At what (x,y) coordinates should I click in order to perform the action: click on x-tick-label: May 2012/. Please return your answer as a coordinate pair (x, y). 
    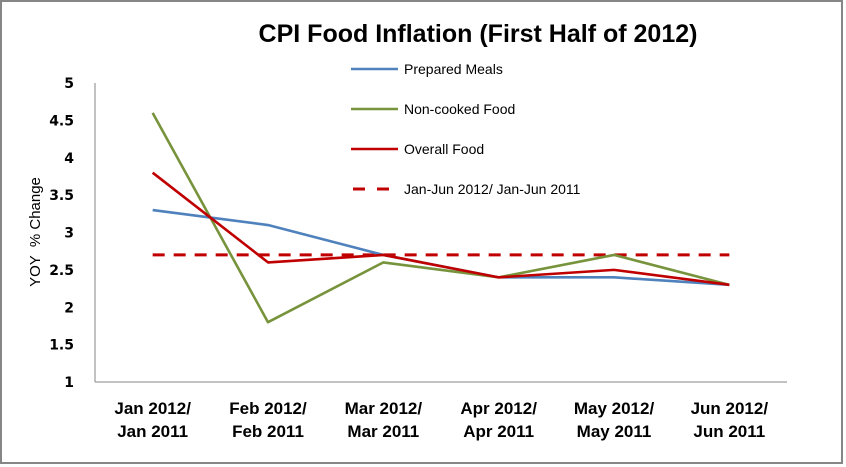
    Looking at the image, I should click on (614, 408).